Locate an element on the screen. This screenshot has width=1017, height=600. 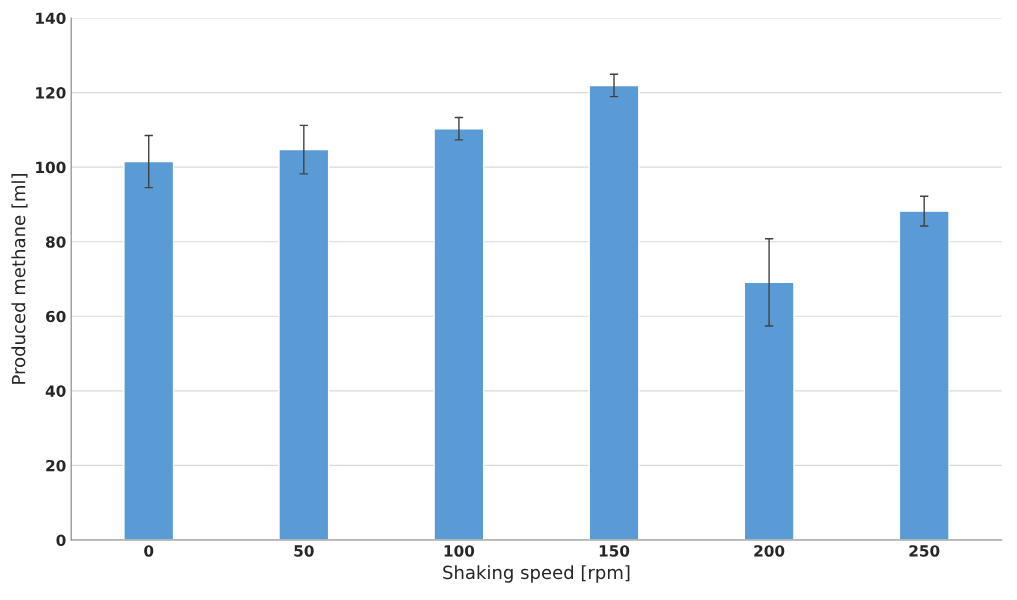
x-tick-label: 250 is located at coordinates (924, 551).